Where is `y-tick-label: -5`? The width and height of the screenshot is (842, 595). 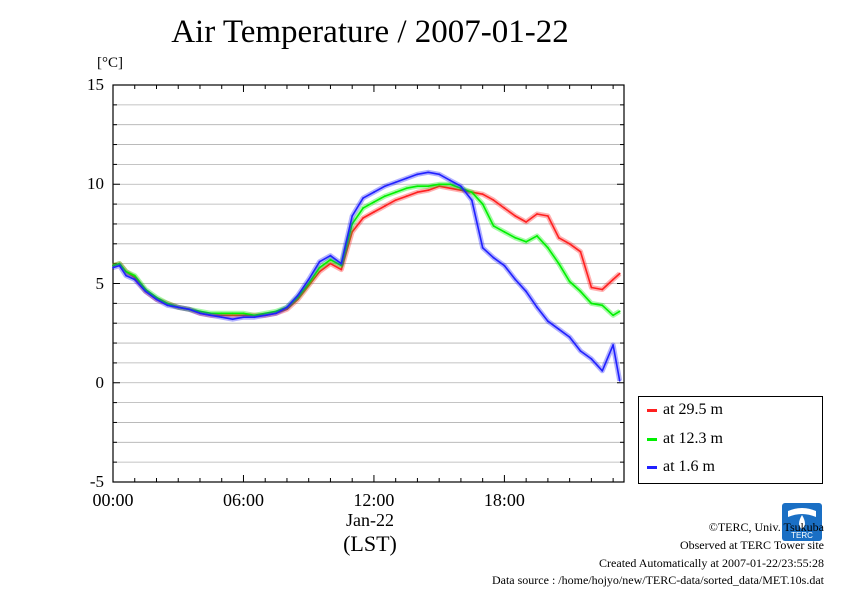
y-tick-label: -5 is located at coordinates (96, 481).